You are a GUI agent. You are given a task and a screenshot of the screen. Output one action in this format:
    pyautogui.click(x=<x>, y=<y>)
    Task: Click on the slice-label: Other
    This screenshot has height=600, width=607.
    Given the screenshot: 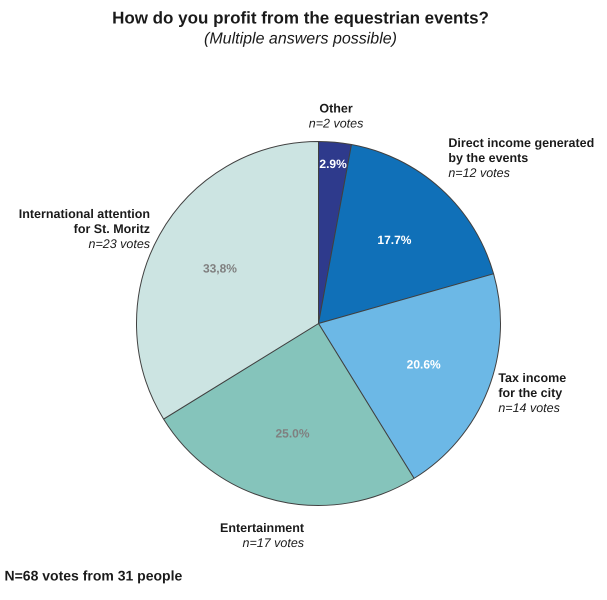 What is the action you would take?
    pyautogui.click(x=336, y=108)
    